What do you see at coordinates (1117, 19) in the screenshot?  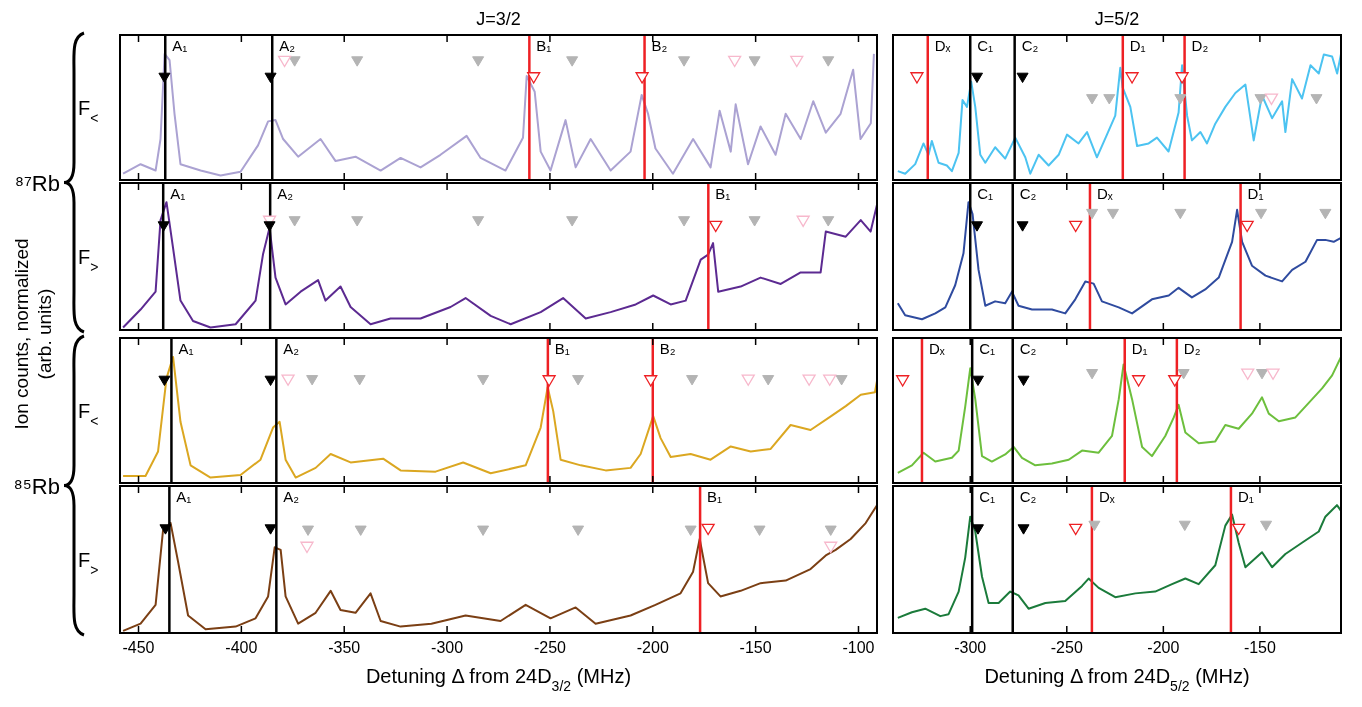 I see `chart-title: J=5/2` at bounding box center [1117, 19].